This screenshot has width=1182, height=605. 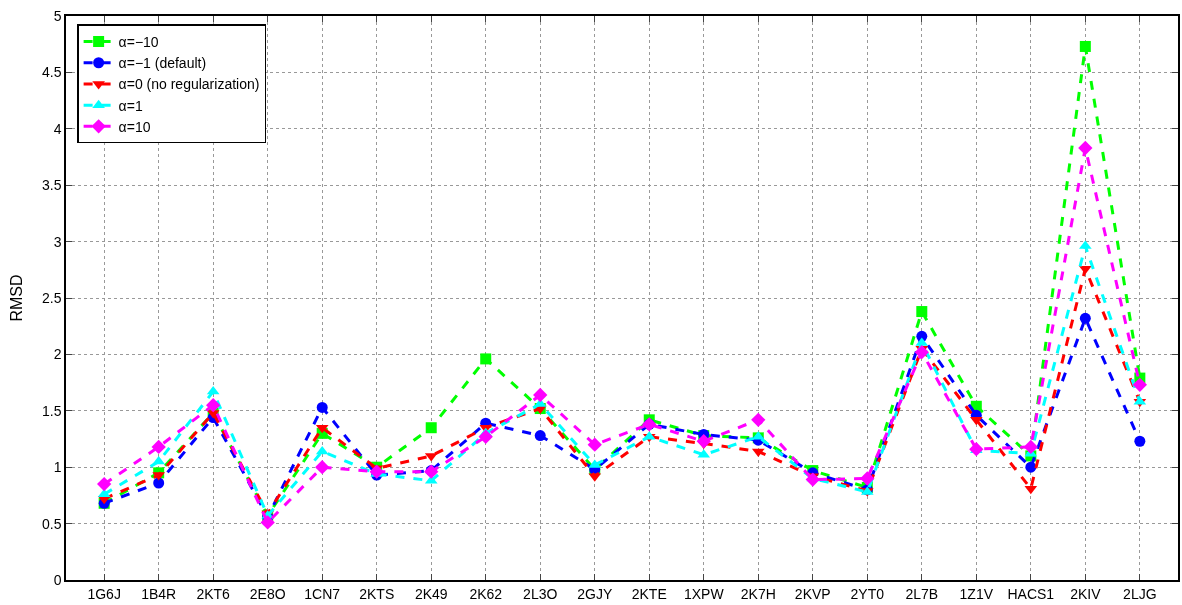 I want to click on y-tick-label: 1.5, so click(x=51, y=410).